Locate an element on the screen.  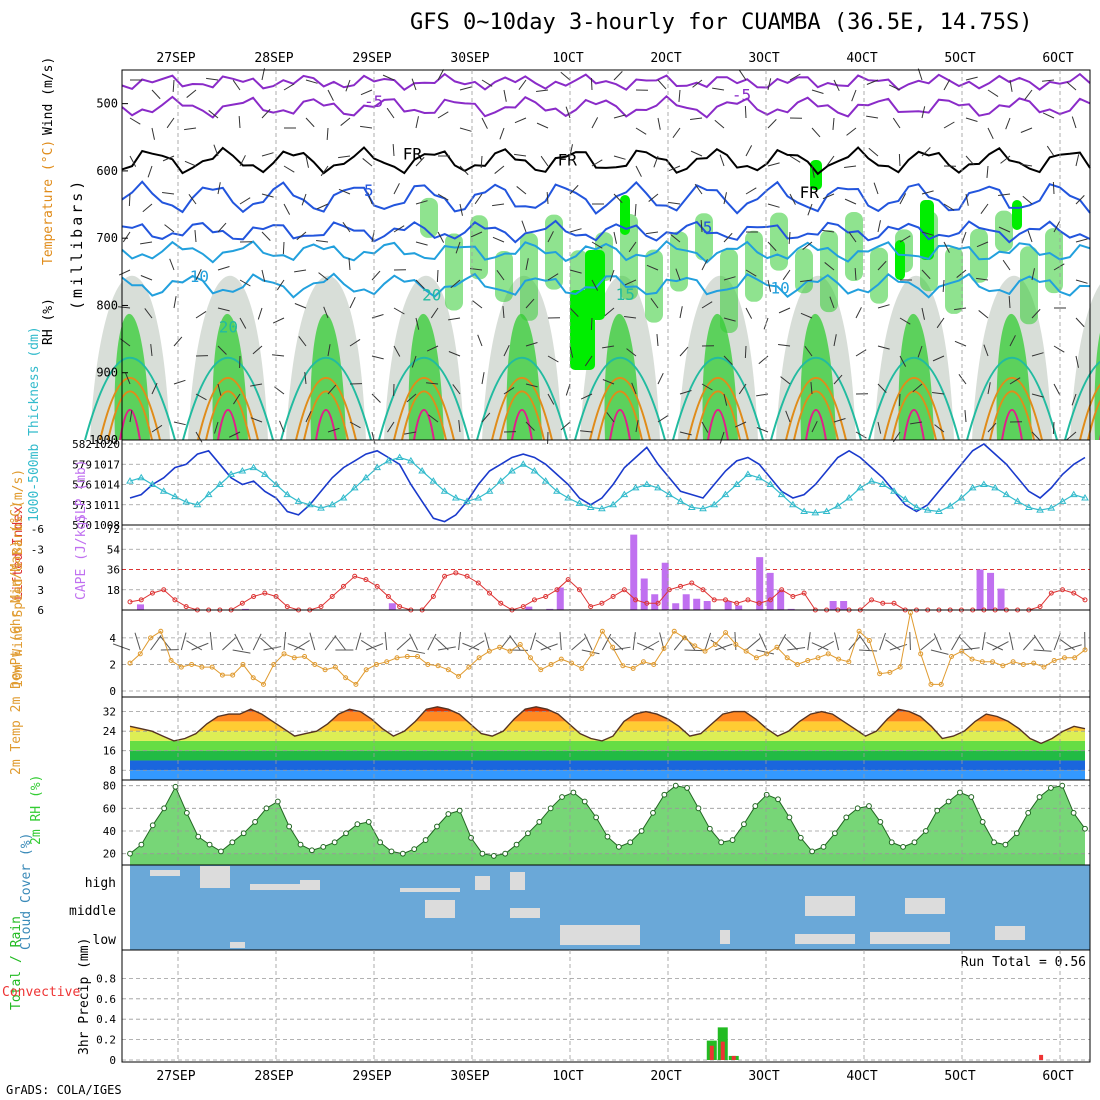
thickness-tick-label: 570 is located at coordinates (82, 525).